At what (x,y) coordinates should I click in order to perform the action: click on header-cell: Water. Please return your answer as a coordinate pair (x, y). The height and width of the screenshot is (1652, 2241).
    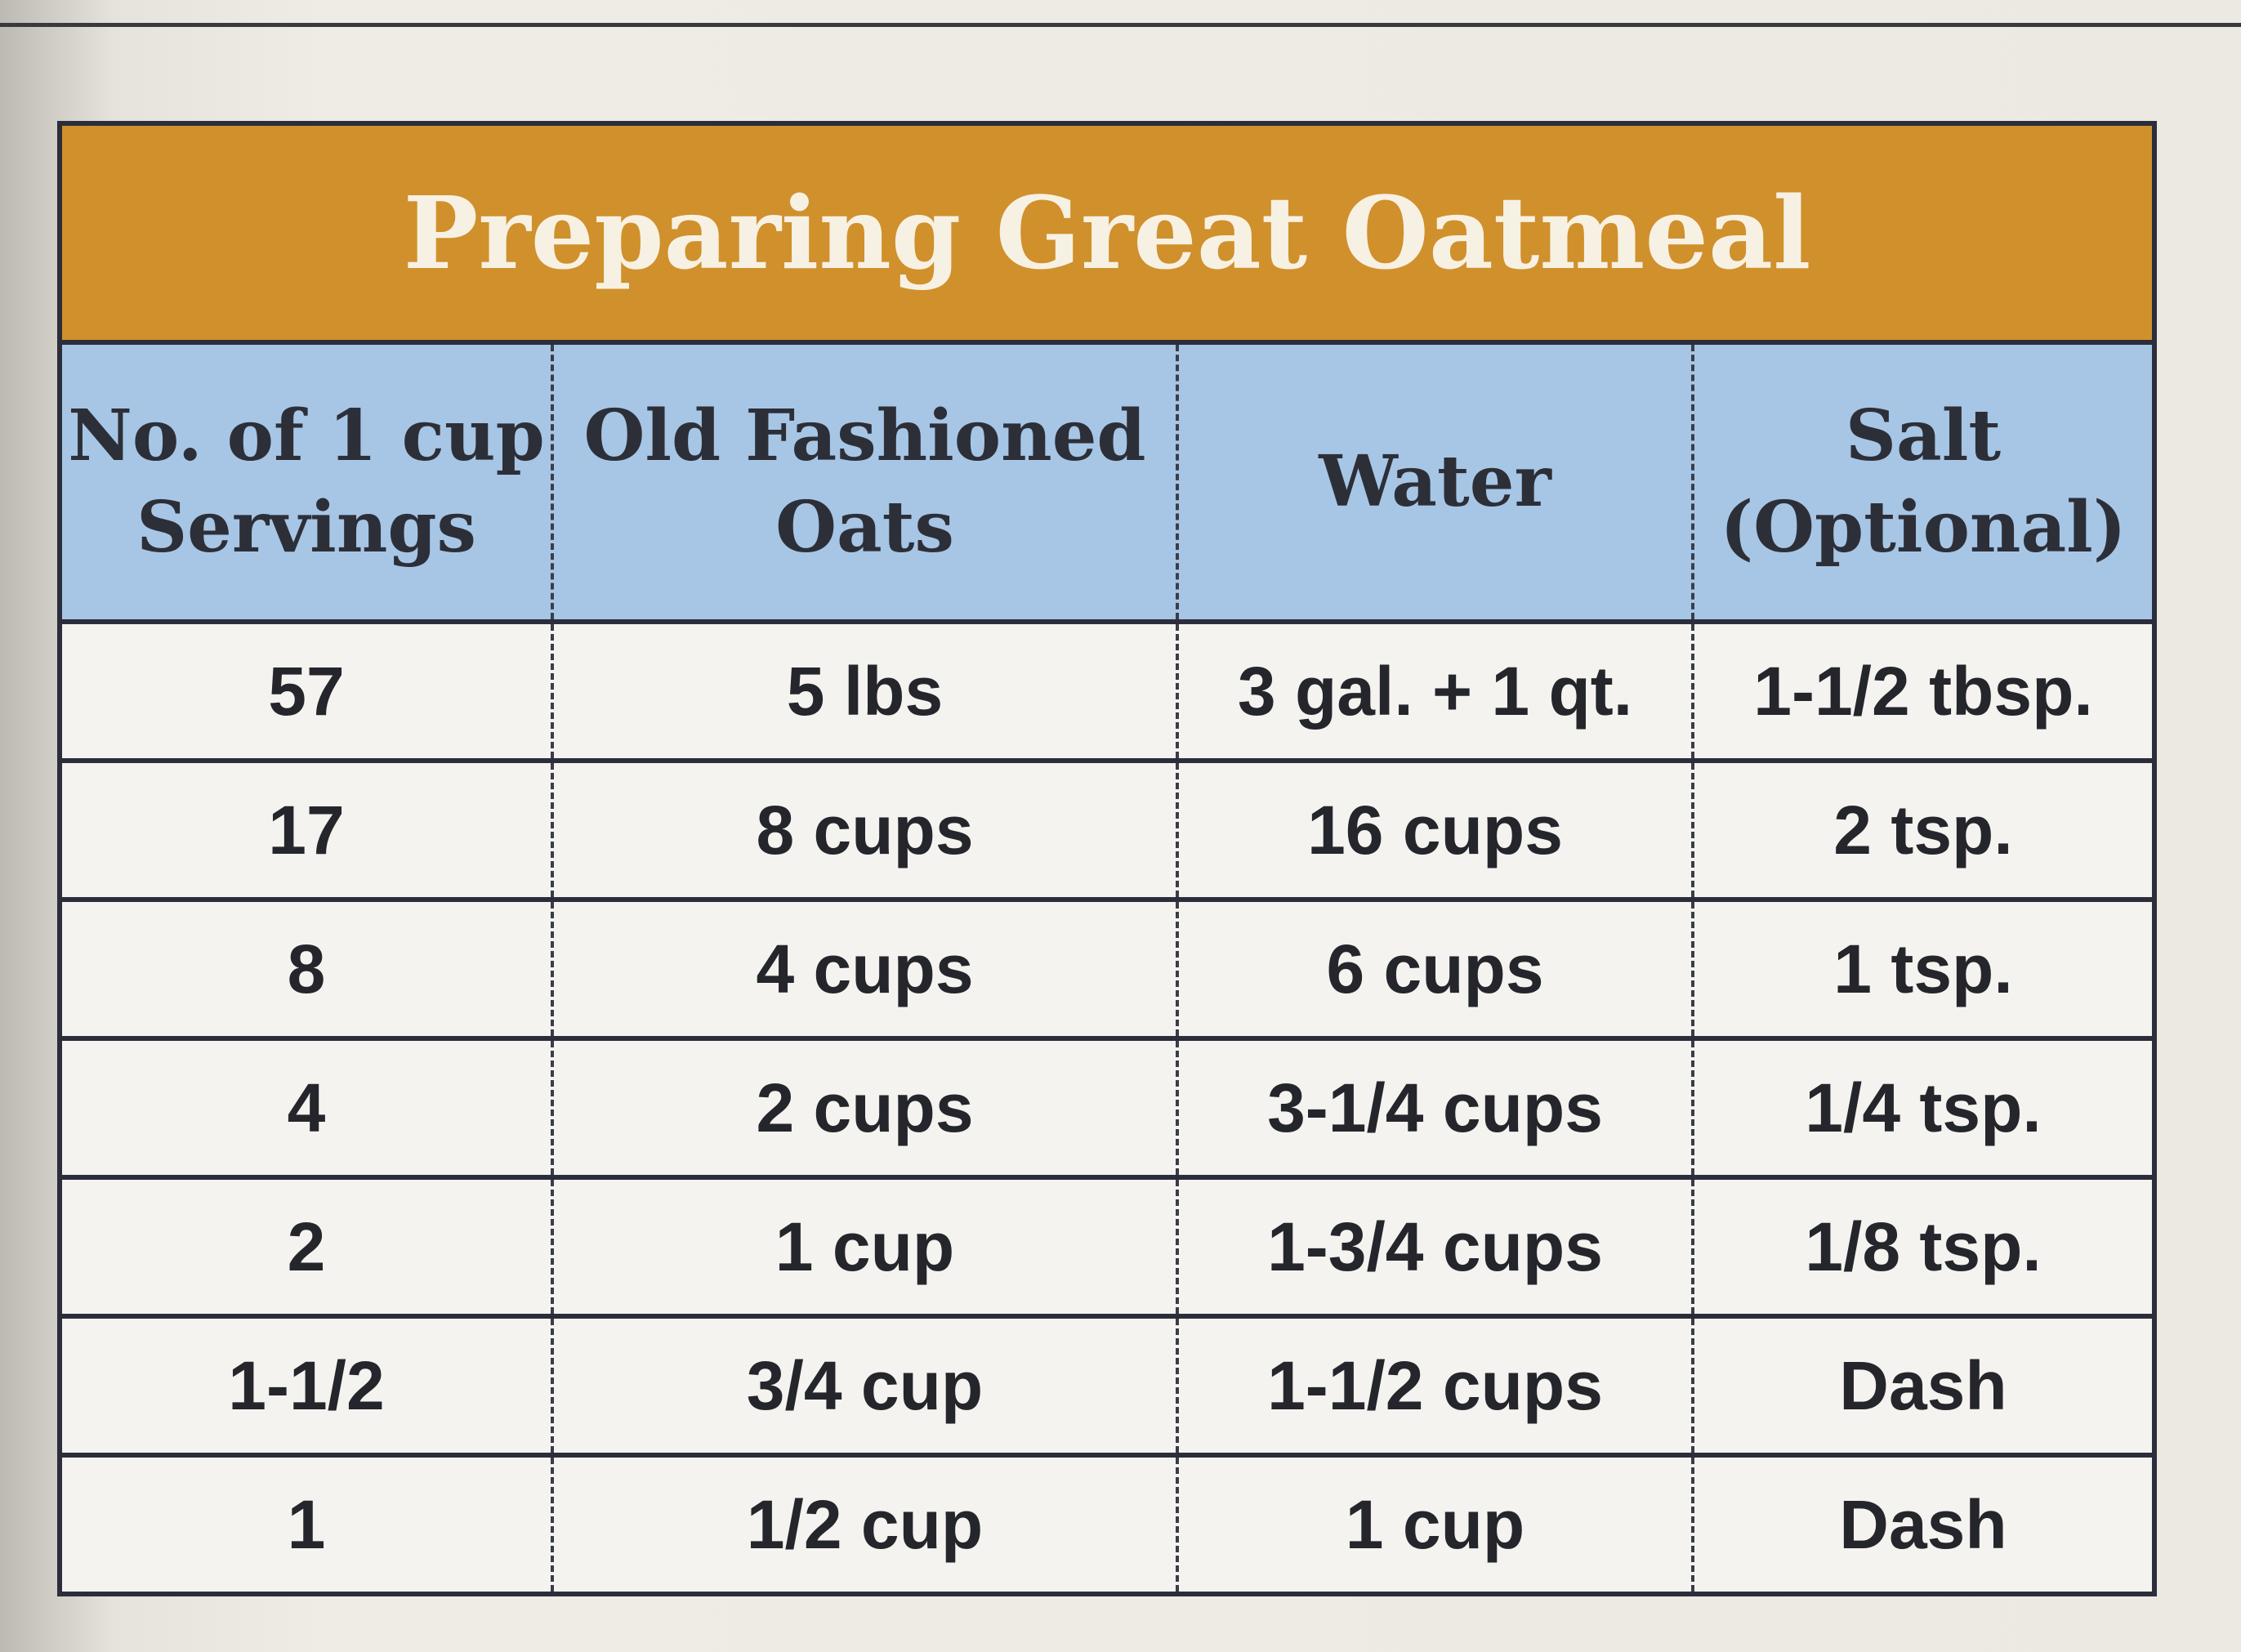
    Looking at the image, I should click on (1433, 482).